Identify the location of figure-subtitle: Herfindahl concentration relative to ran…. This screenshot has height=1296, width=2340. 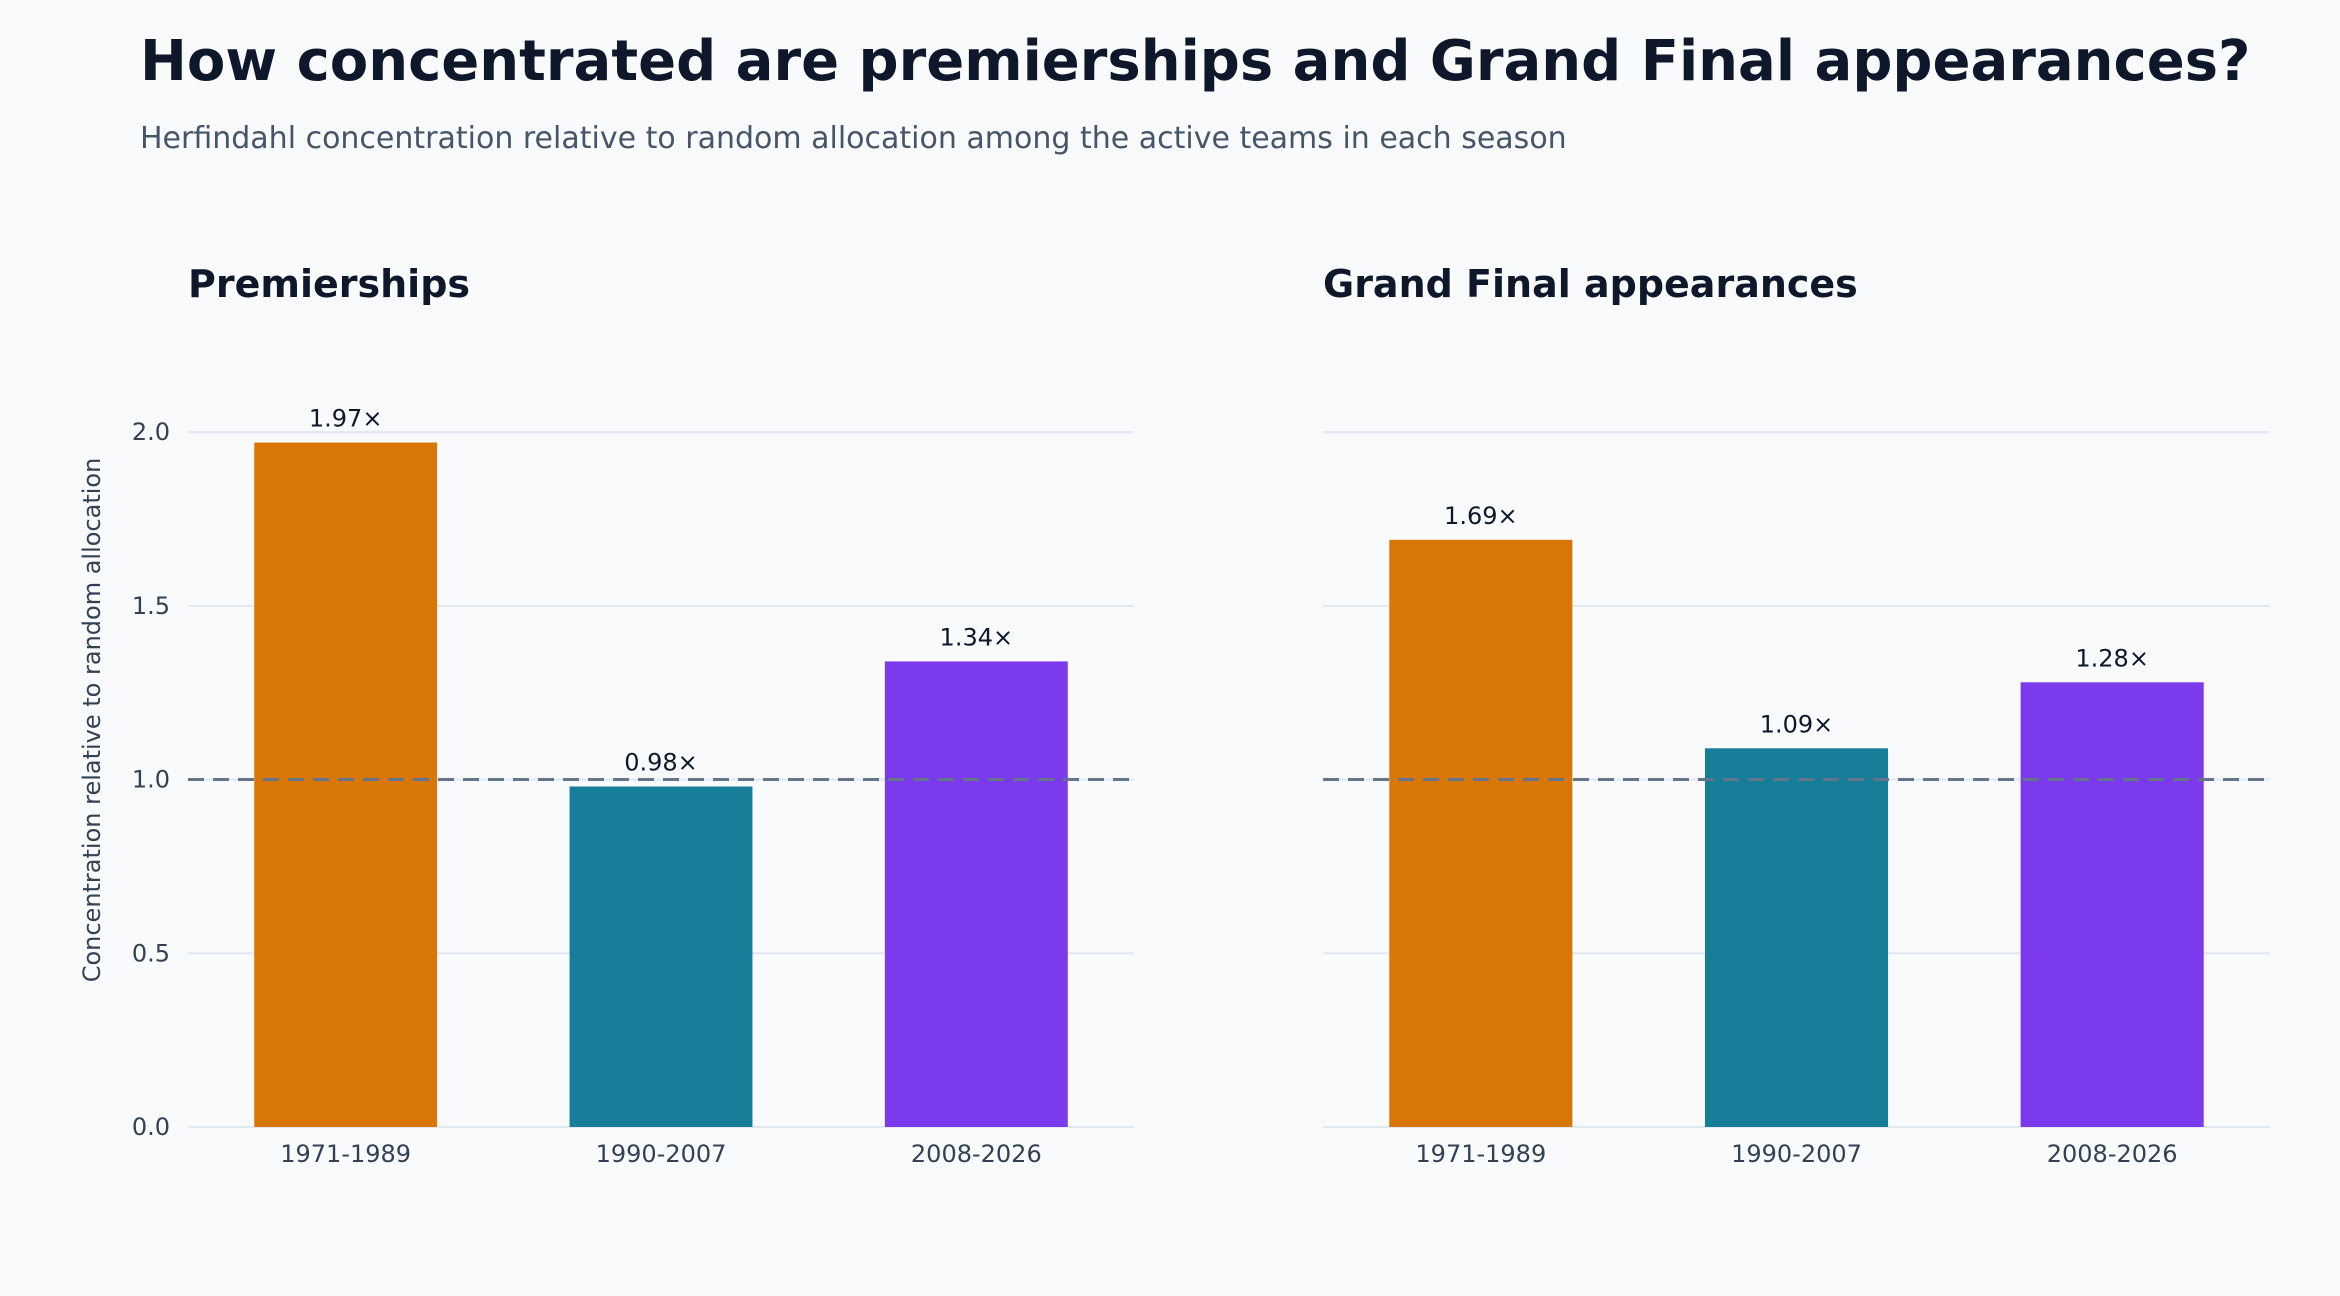
(853, 138).